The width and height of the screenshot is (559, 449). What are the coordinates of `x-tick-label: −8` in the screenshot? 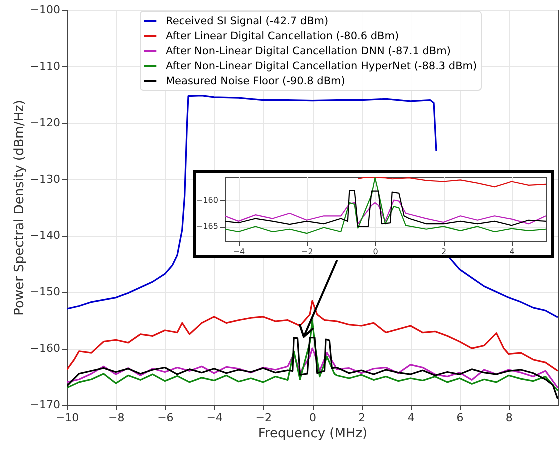 It's located at (116, 418).